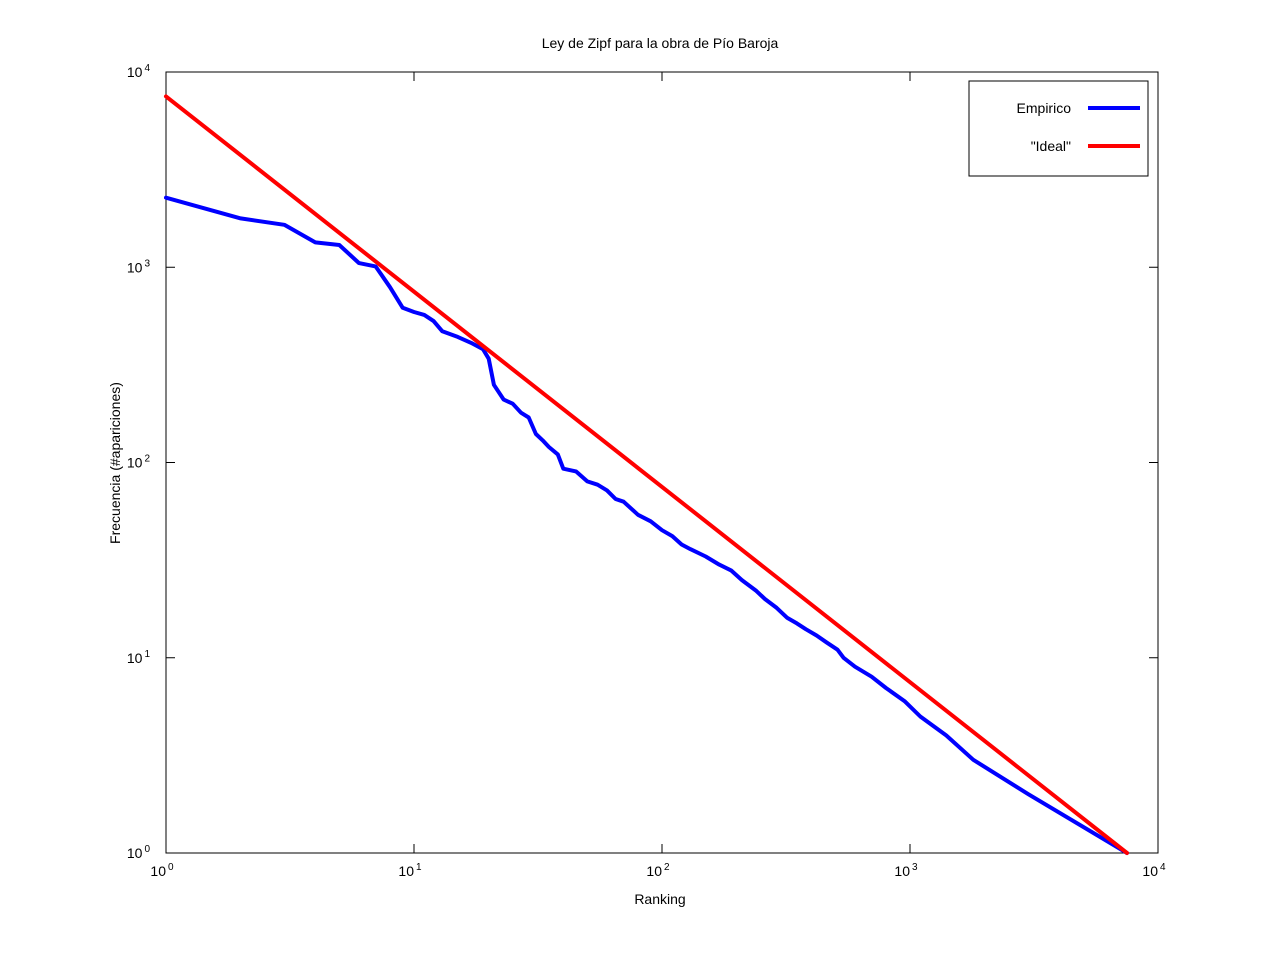 The width and height of the screenshot is (1280, 960). I want to click on legend: Empirico "Ideal", so click(1058, 128).